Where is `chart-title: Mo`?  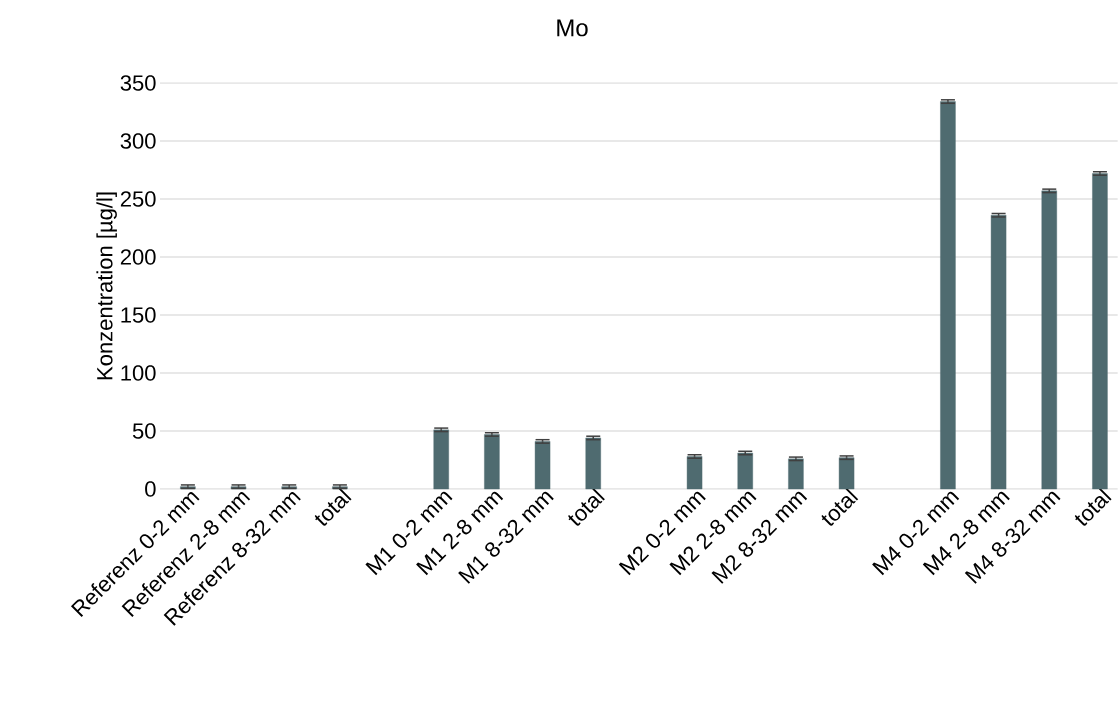 chart-title: Mo is located at coordinates (572, 28).